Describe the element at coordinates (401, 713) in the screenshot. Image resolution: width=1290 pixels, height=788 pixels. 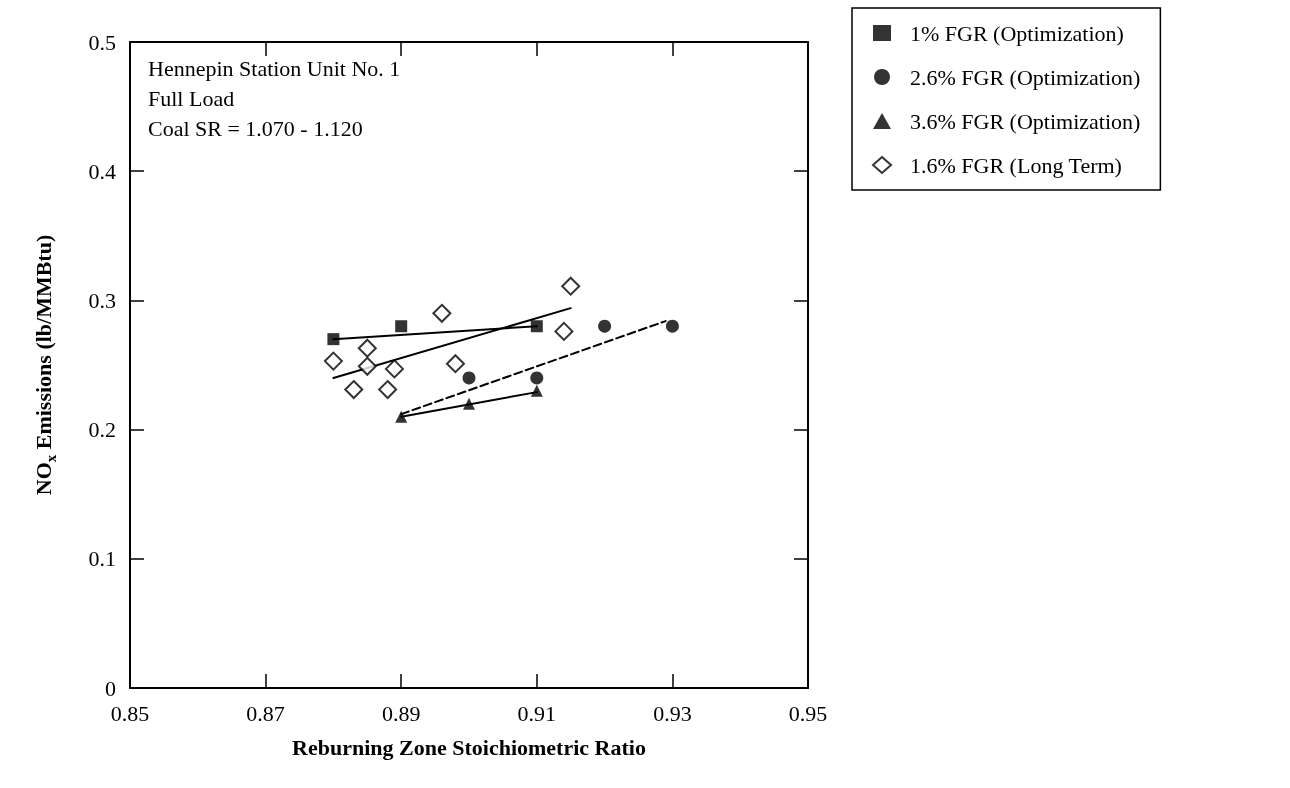
I see `x-tick-label: 0.89` at that location.